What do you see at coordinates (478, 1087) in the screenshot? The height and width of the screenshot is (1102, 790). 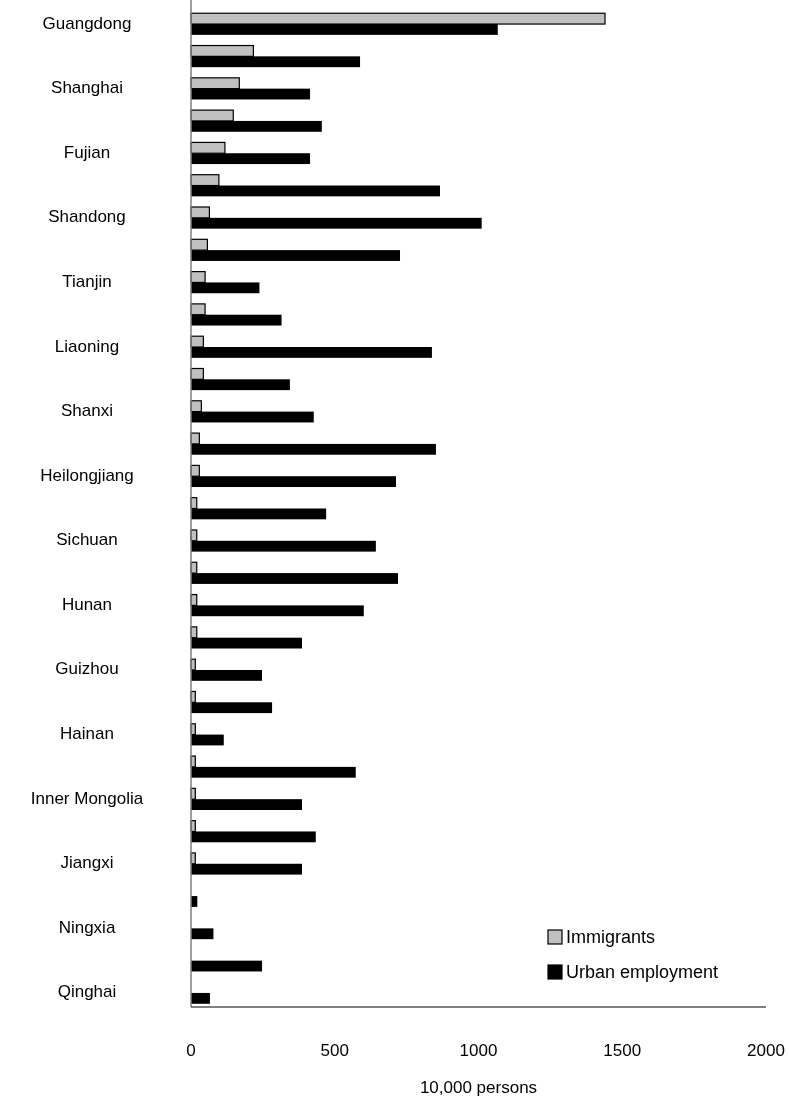 I see `x-axis-title: 10,000 persons` at bounding box center [478, 1087].